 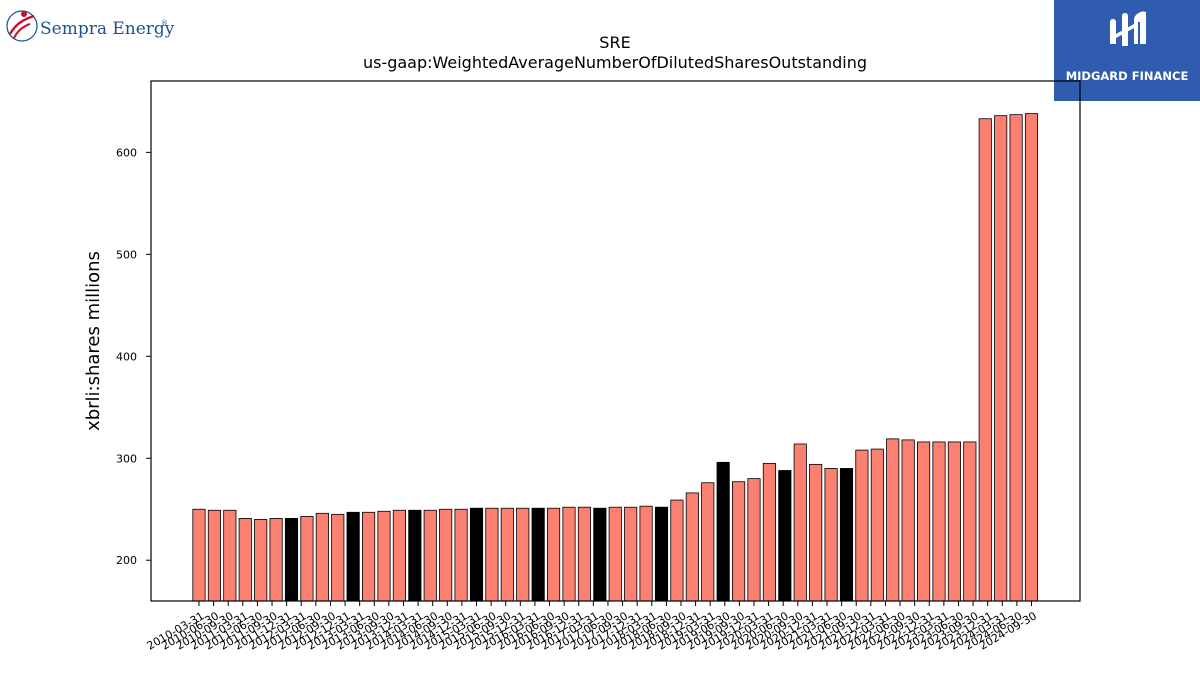 I want to click on sempra-logo-text: Sempra Energy, so click(x=107, y=29).